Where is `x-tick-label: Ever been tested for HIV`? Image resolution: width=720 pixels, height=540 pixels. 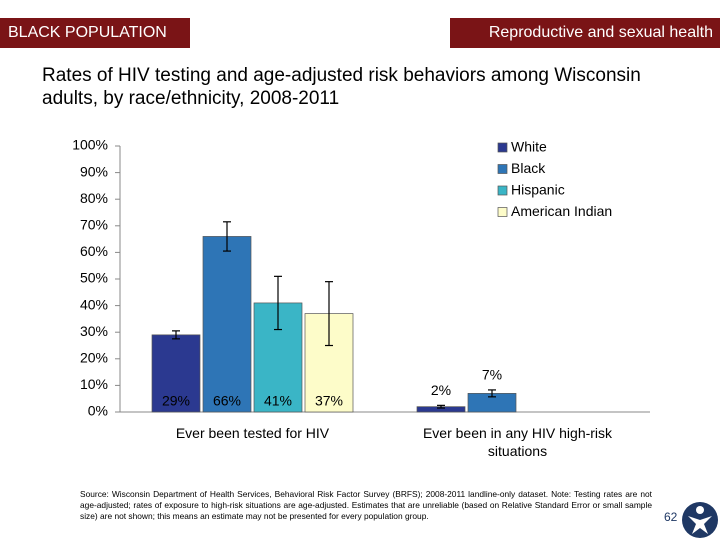
x-tick-label: Ever been tested for HIV is located at coordinates (252, 433).